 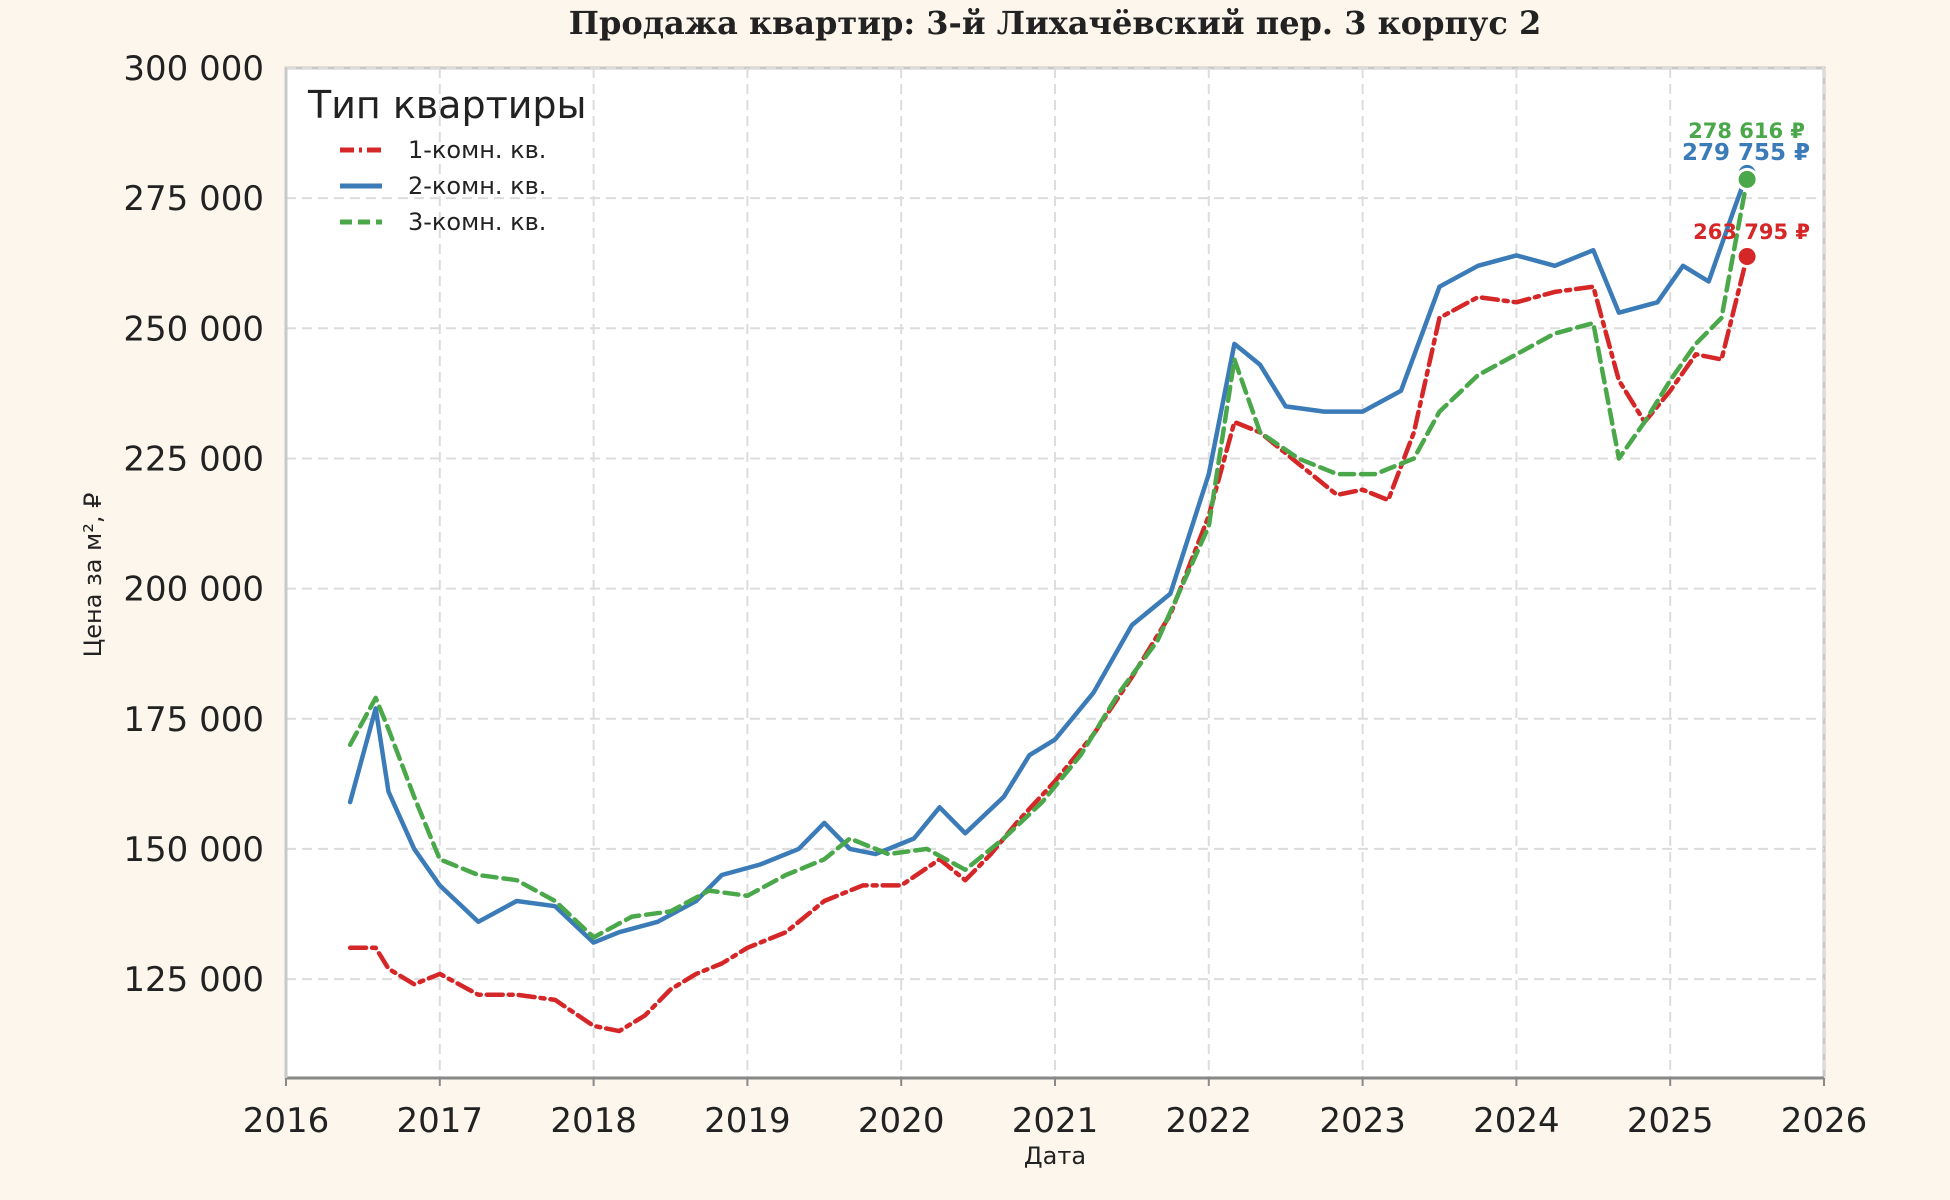 I want to click on y-tick-label-225000: 225 000, so click(x=193, y=459).